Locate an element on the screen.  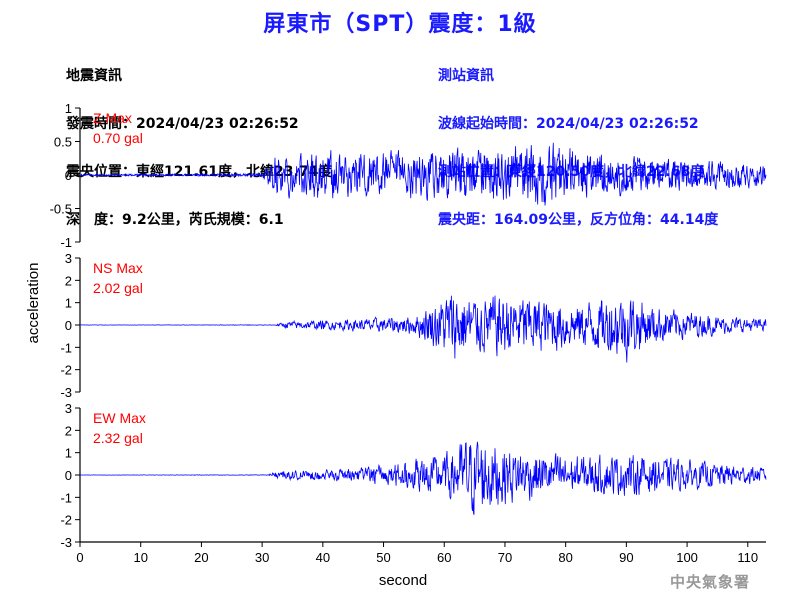
x-axis-label: second is located at coordinates (403, 580).